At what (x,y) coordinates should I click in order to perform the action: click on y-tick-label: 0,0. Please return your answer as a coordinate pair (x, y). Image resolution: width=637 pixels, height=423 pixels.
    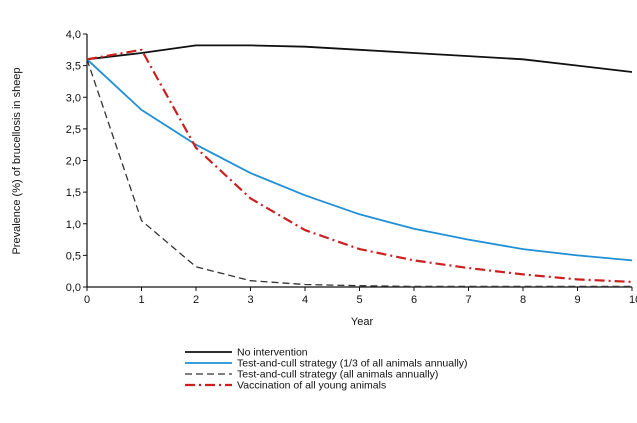
    Looking at the image, I should click on (73, 288).